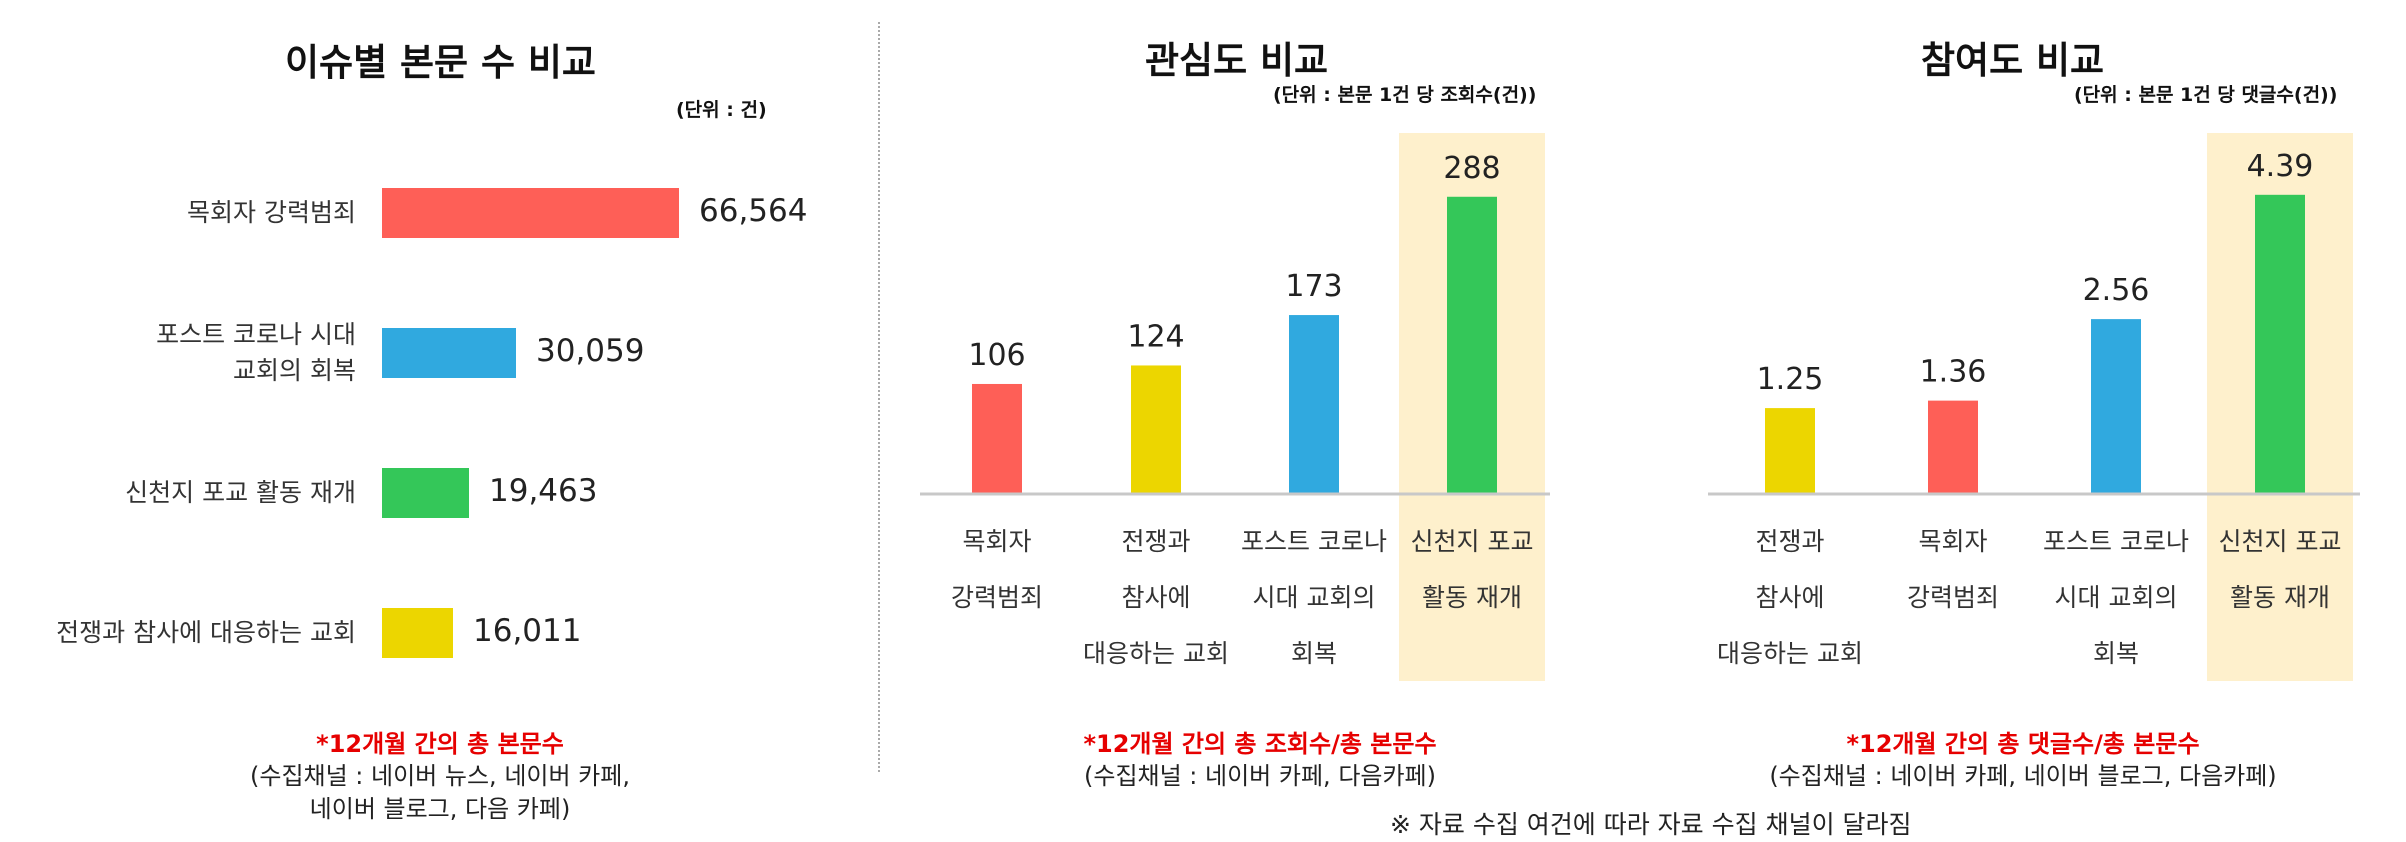  Describe the element at coordinates (440, 776) in the screenshot. I see `note-channels-line-1: (수집채널 : 네이버 뉴스, 네이버 카페,` at that location.